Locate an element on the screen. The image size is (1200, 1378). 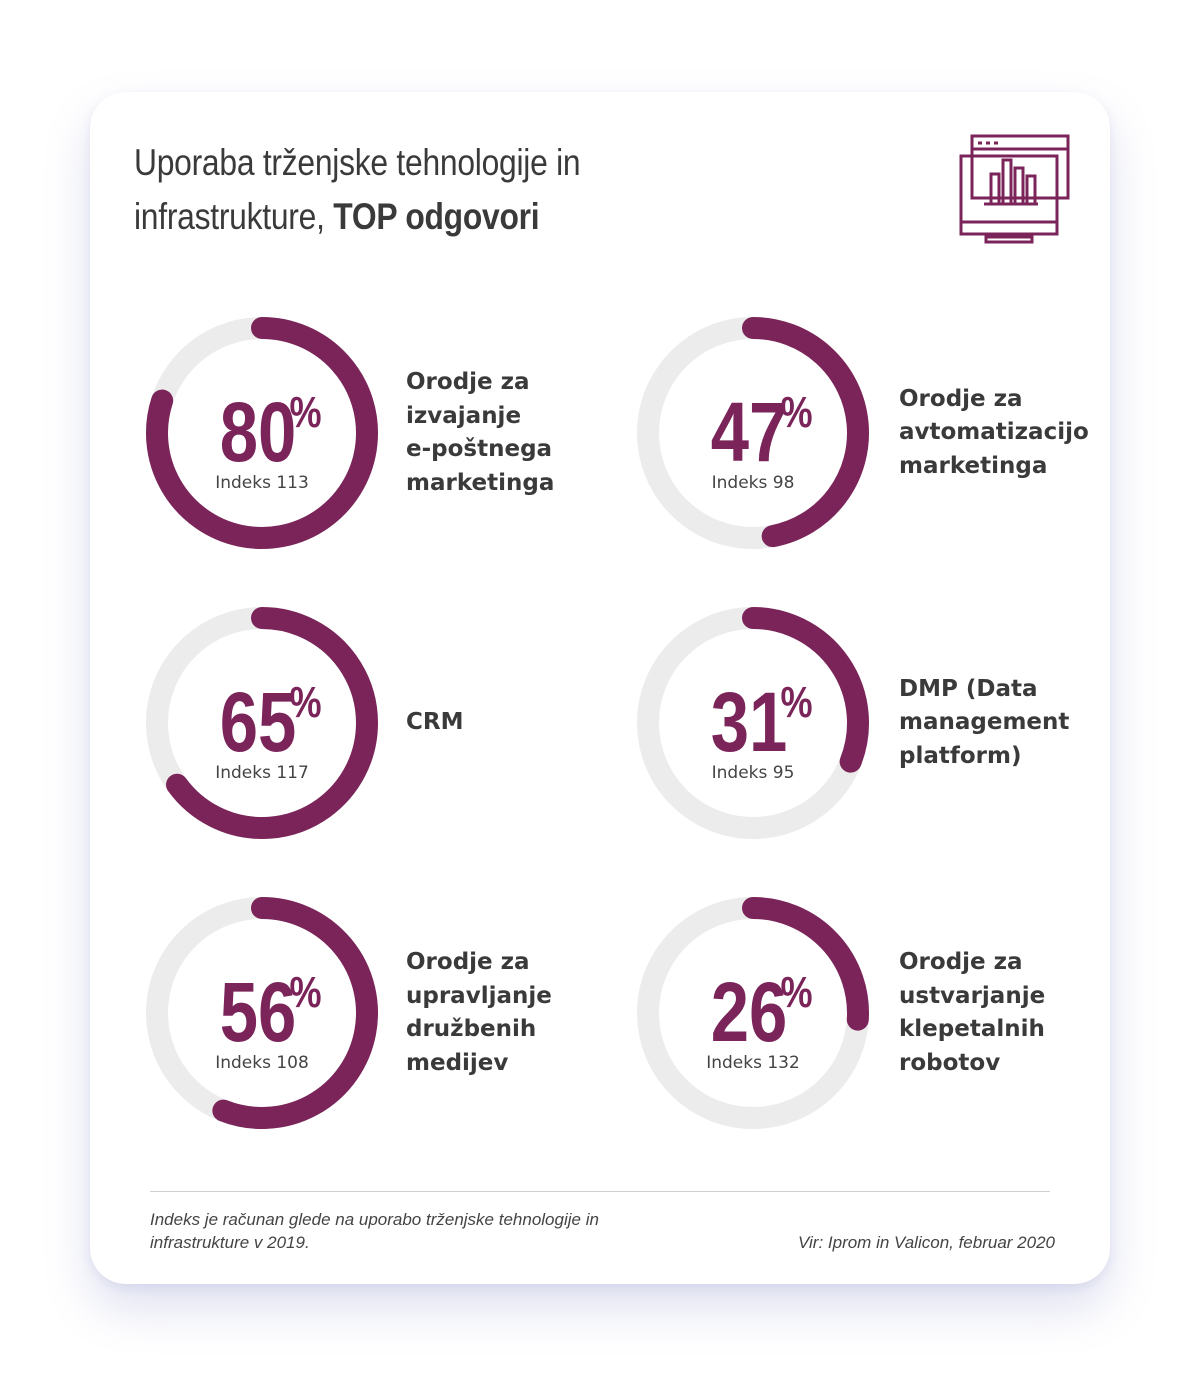
index-label-item-6: Indeks 132 is located at coordinates (753, 1063).